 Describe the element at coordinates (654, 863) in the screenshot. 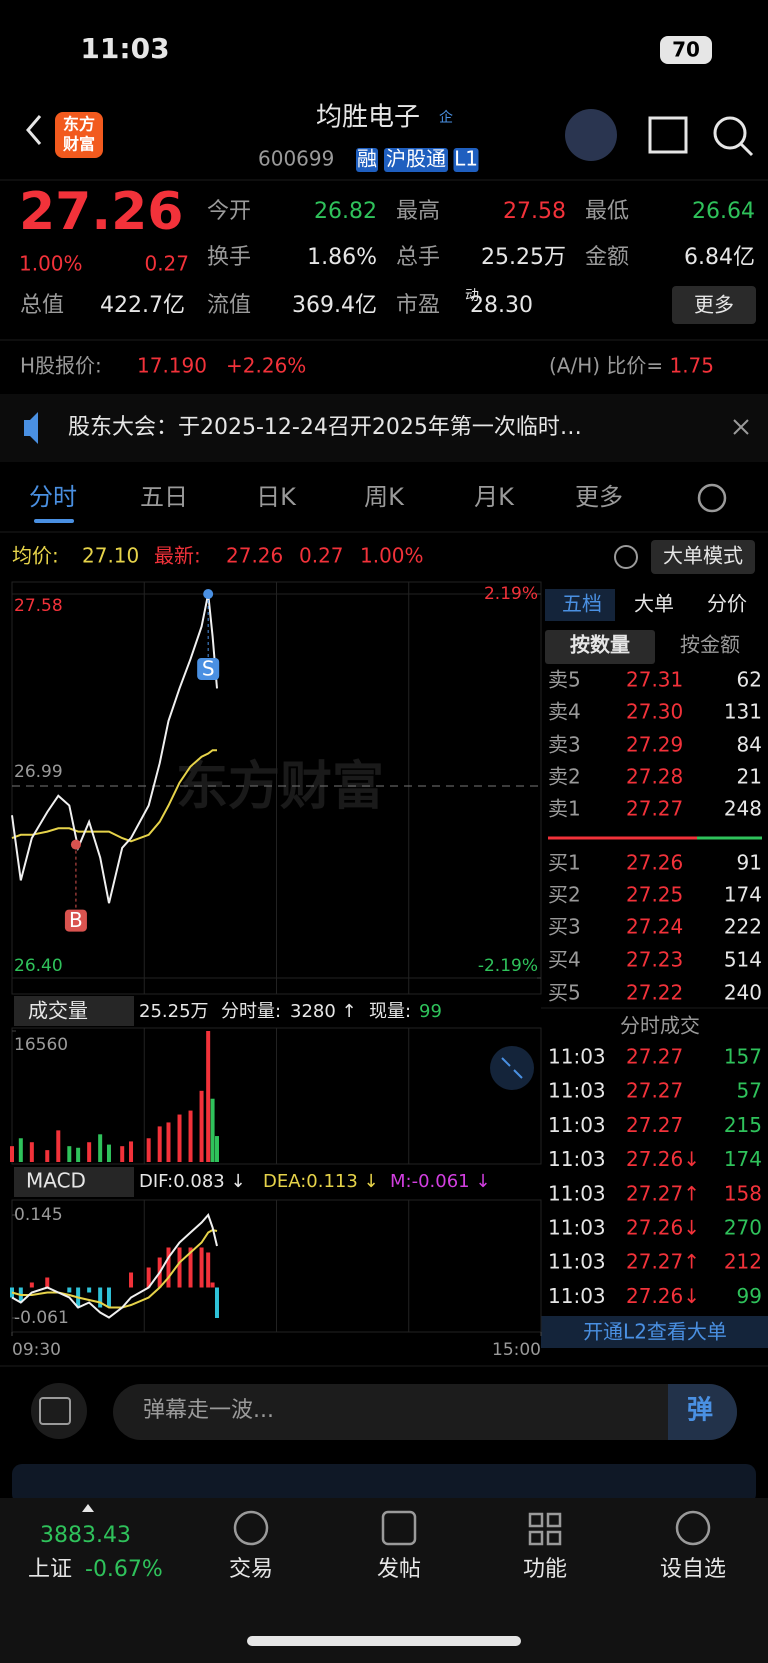

I see `book-price: 27.26` at that location.